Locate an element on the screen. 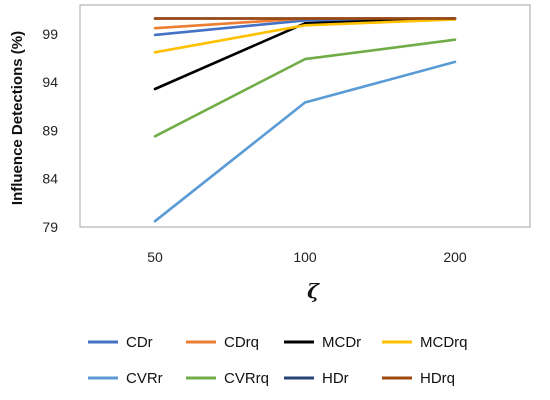  y-tick-label: 79 is located at coordinates (50, 227).